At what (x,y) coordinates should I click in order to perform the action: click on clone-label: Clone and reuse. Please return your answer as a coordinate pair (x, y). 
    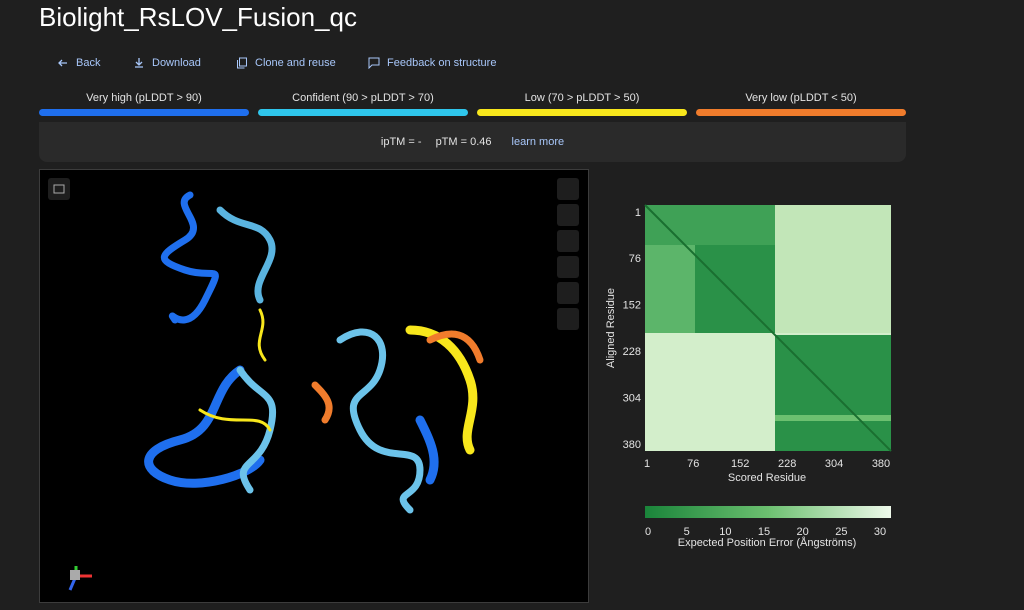
    Looking at the image, I should click on (295, 63).